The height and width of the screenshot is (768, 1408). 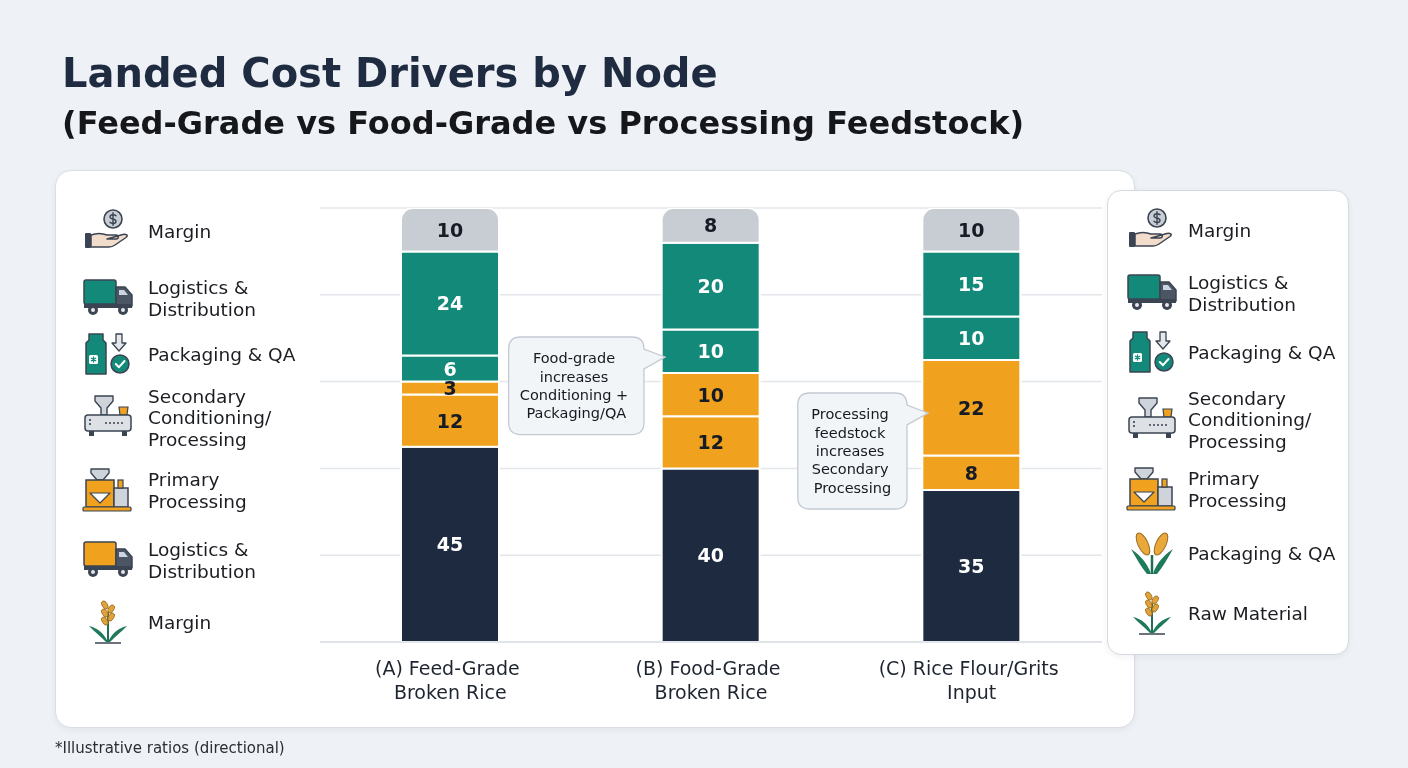 I want to click on chart-title: Landed Cost Drivers by Node, so click(x=390, y=73).